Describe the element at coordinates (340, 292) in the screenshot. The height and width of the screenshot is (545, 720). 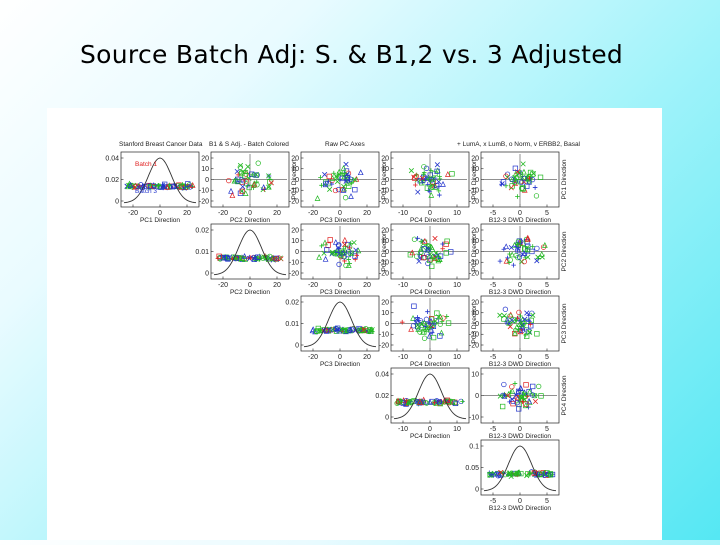
I see `x-axis-label: PC3 Direction` at that location.